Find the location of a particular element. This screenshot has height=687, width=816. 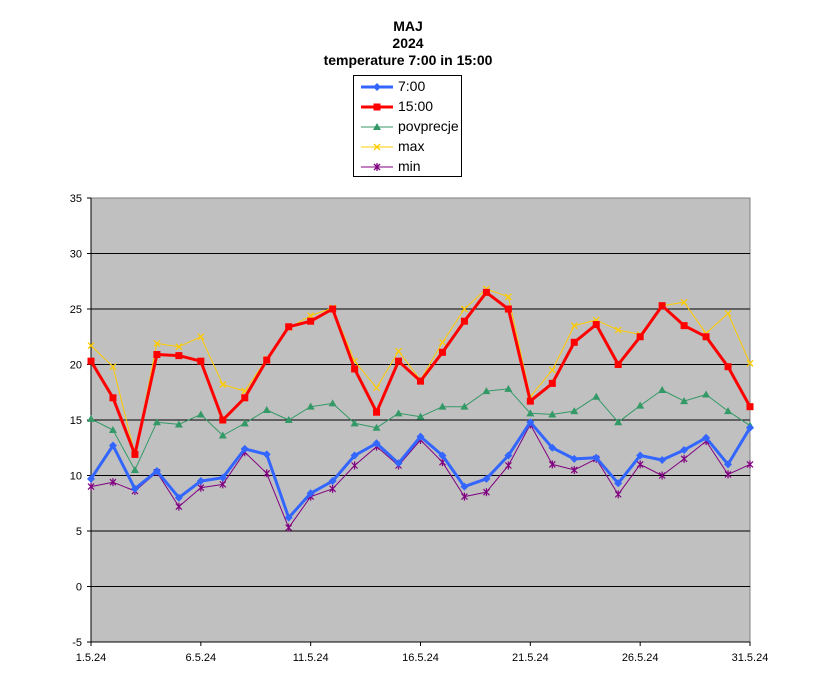

y-tick-label: 10 is located at coordinates (76, 477).